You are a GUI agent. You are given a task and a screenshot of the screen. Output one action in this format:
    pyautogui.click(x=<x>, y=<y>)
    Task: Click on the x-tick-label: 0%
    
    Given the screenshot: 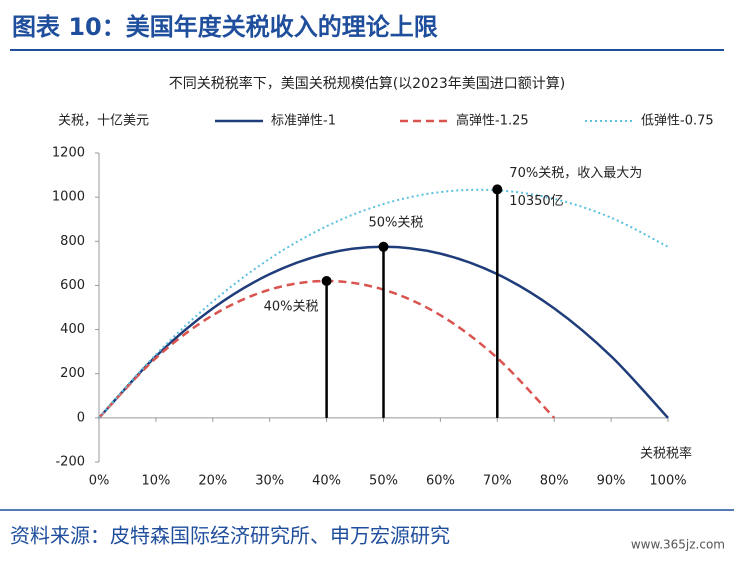 What is the action you would take?
    pyautogui.click(x=99, y=481)
    